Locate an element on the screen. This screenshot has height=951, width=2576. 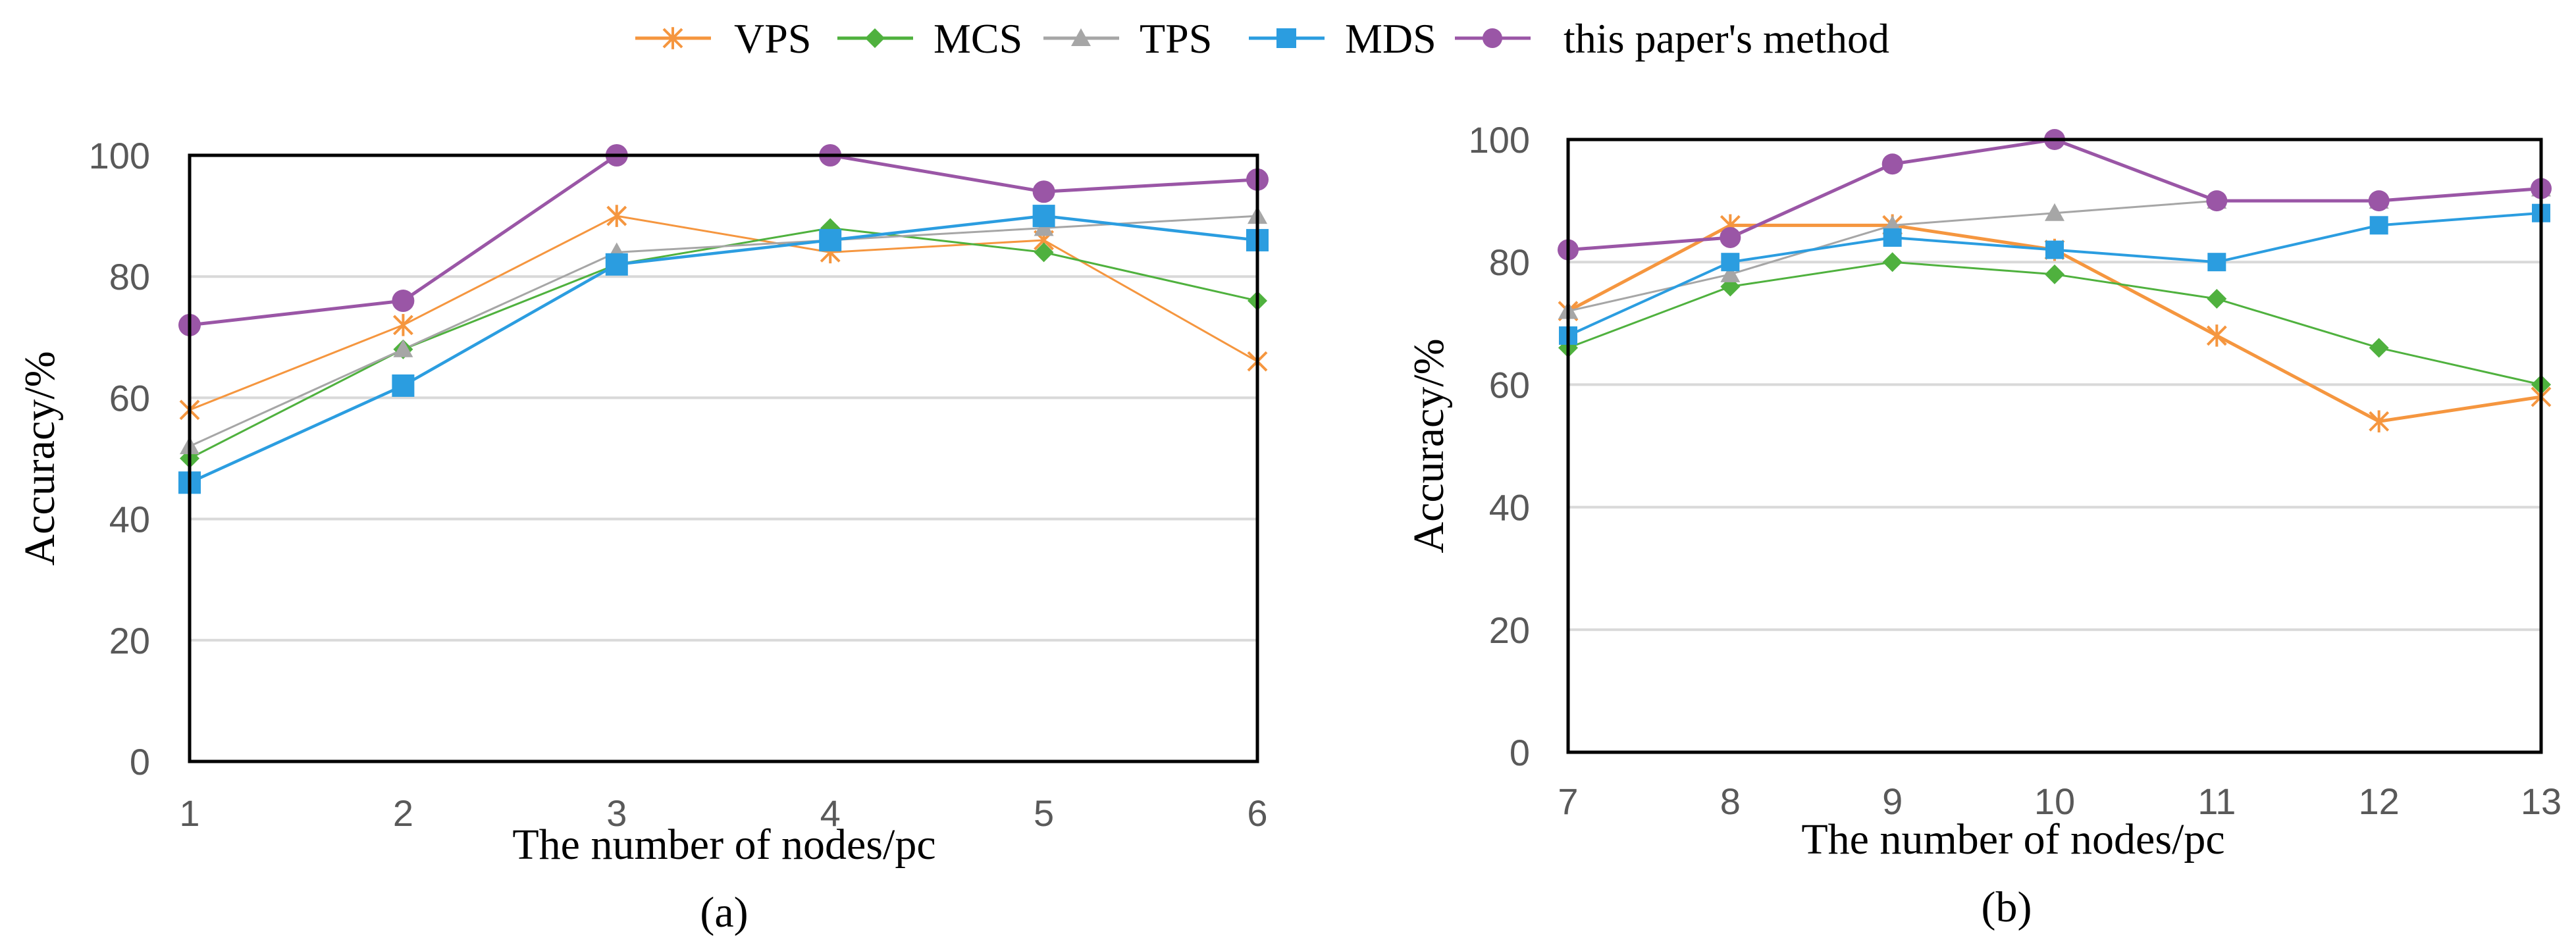
x-tick-label-8: 8 is located at coordinates (1730, 801).